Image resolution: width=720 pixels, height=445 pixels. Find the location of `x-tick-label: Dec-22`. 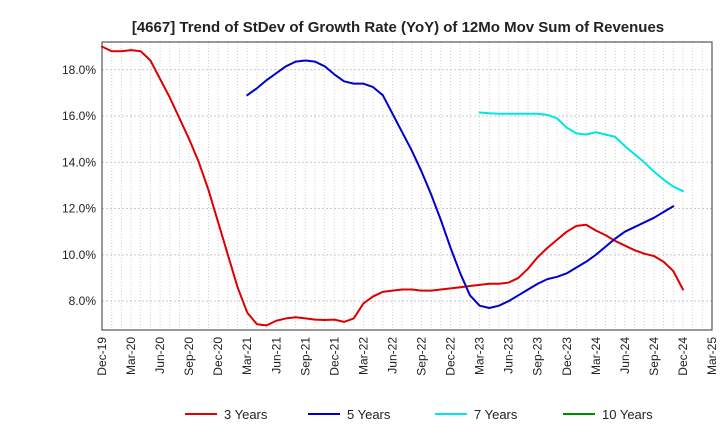

x-tick-label: Dec-22 is located at coordinates (451, 356).